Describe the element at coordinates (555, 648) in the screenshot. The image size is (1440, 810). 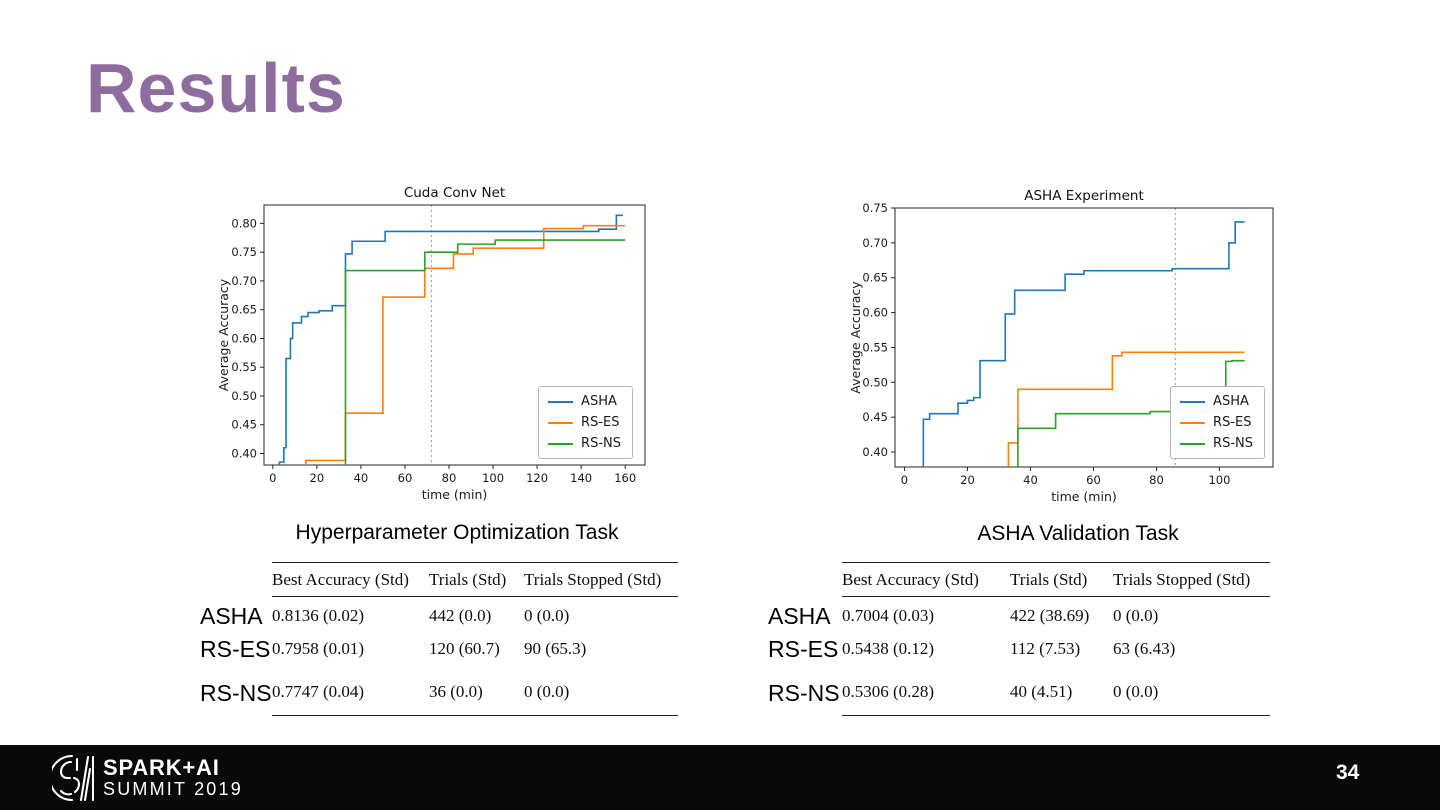
I see `table-cell: 90 (65.3)` at that location.